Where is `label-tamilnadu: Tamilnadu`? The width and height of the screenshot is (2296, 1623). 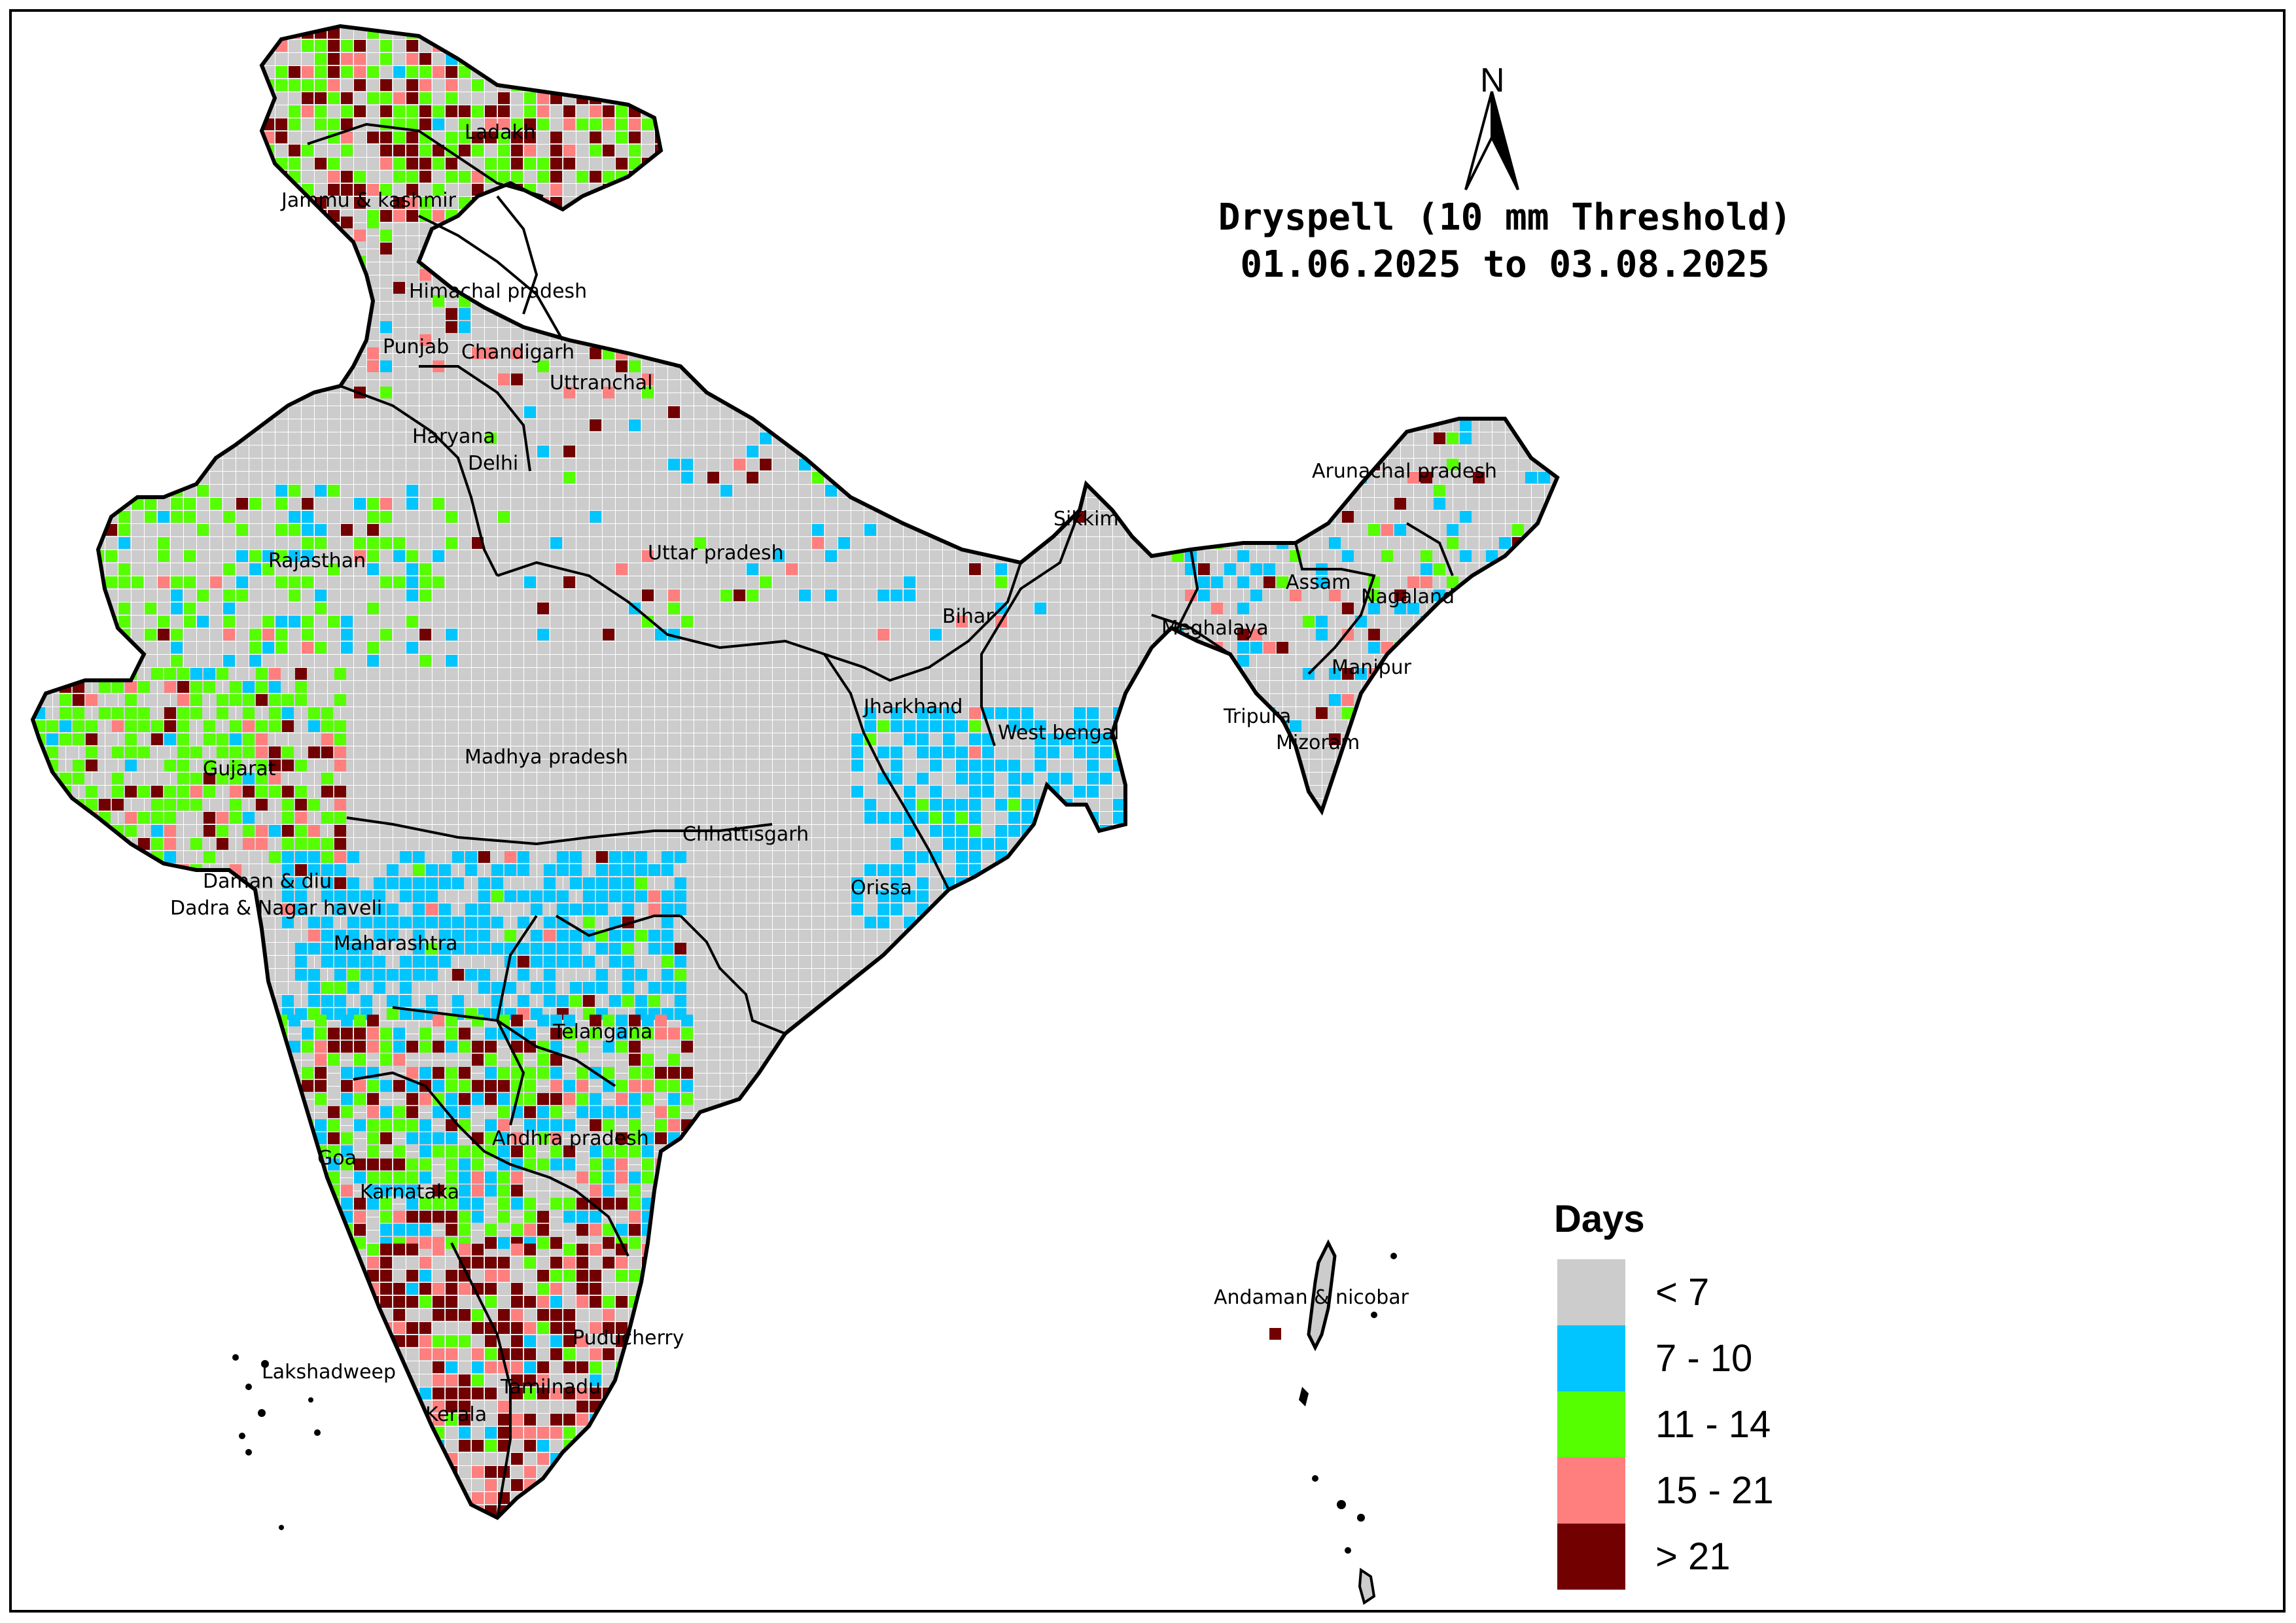
label-tamilnadu: Tamilnadu is located at coordinates (550, 1387).